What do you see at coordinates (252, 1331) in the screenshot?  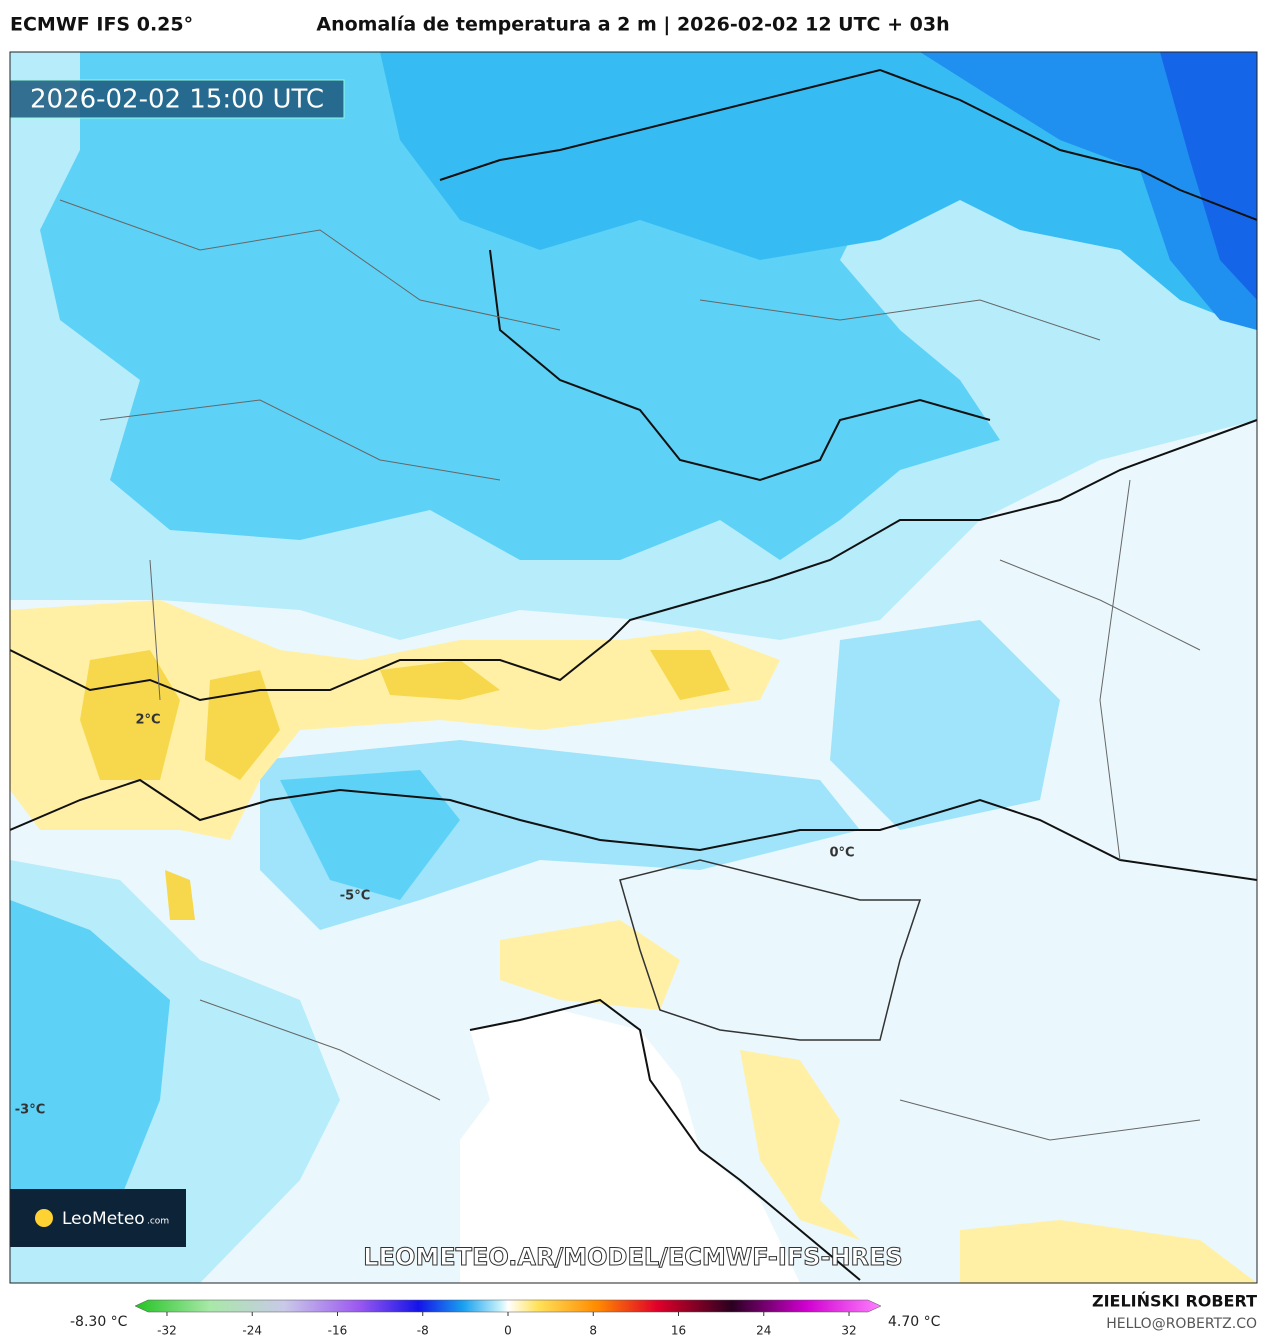 I see `colorbar-tick-label: -24` at bounding box center [252, 1331].